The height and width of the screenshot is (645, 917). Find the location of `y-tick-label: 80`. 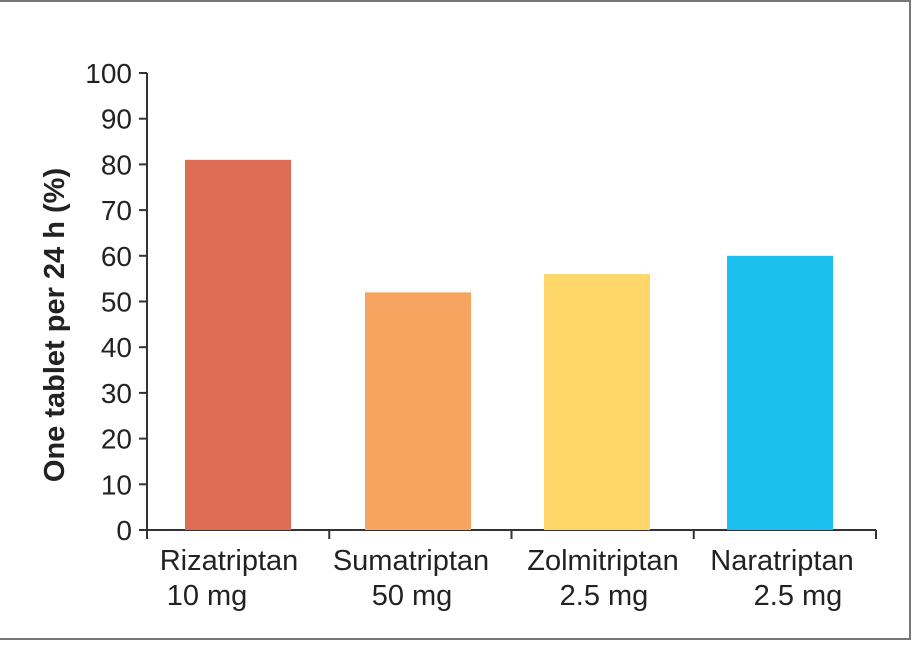

y-tick-label: 80 is located at coordinates (116, 164).